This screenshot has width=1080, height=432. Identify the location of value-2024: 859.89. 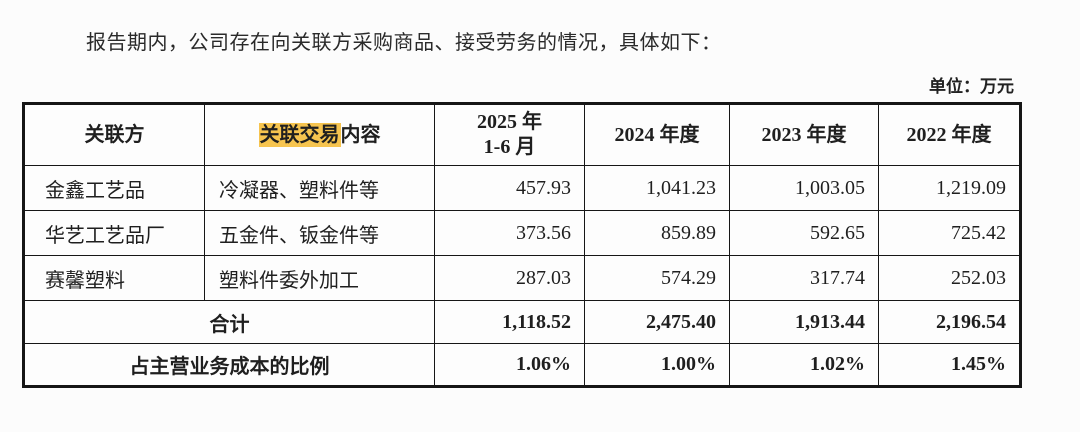
(657, 233).